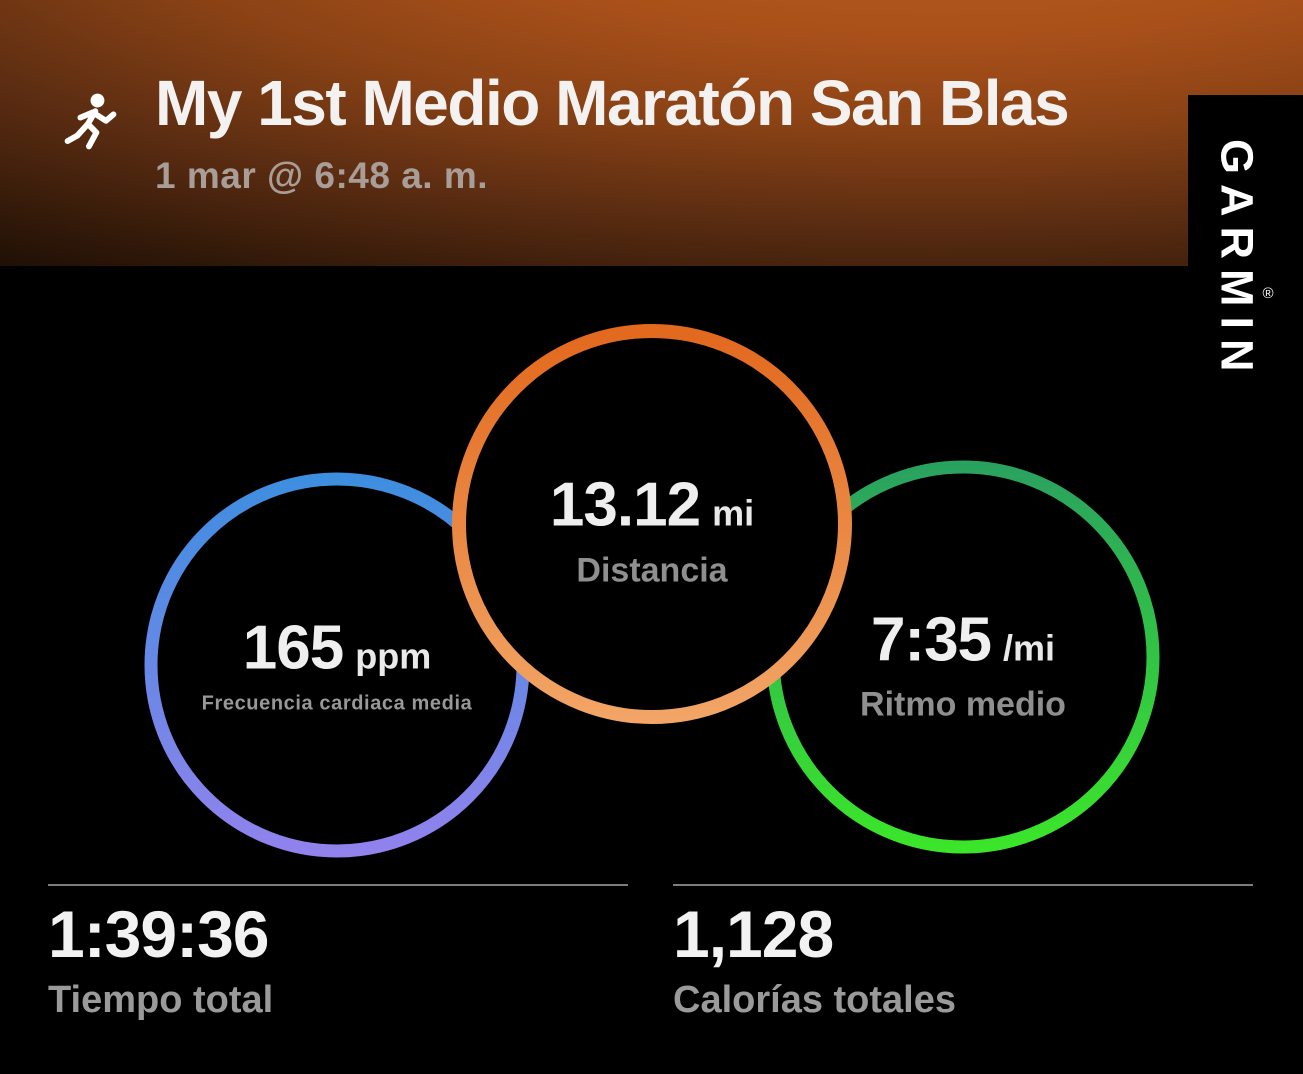  I want to click on pace-unit: /mi, so click(1029, 648).